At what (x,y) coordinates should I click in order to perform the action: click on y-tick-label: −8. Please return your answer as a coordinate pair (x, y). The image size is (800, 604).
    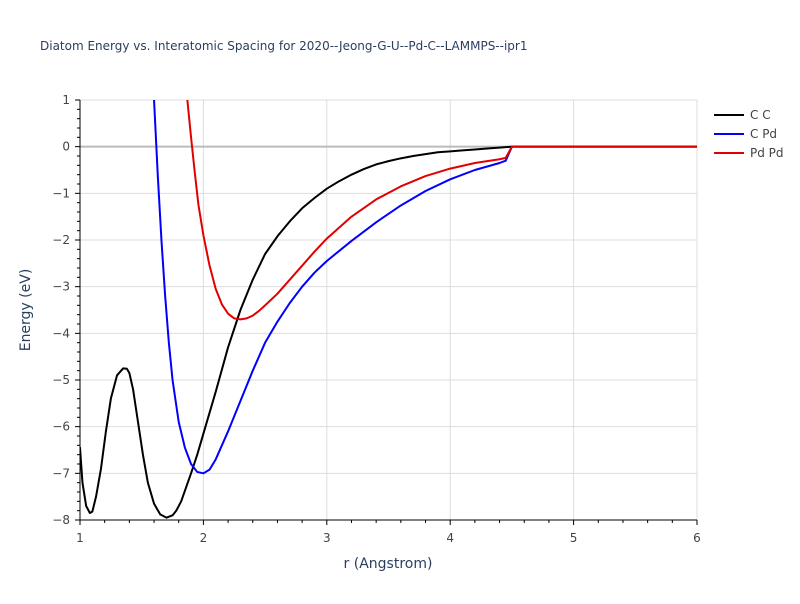
    Looking at the image, I should click on (61, 520).